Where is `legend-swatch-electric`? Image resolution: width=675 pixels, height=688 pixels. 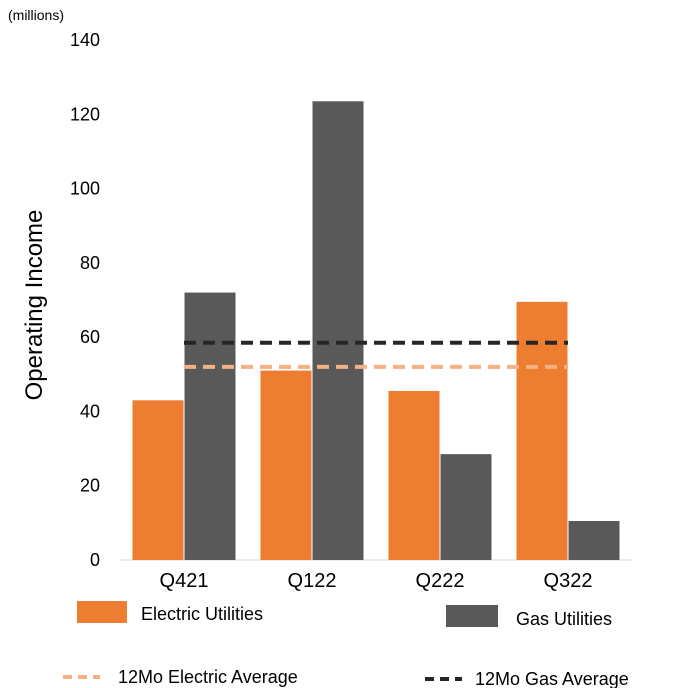 legend-swatch-electric is located at coordinates (102, 612).